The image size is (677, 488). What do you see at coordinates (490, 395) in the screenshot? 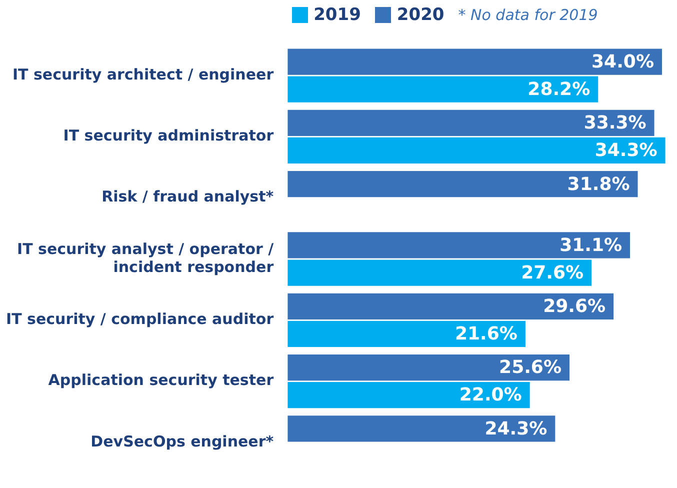
I see `data-label: 22.0%` at bounding box center [490, 395].